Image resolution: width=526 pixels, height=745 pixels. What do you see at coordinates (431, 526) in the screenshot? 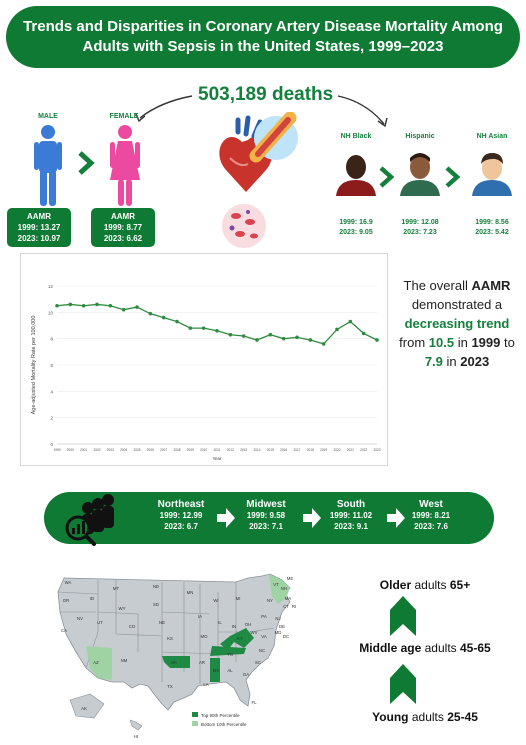
I see `region-2023: 2023: 7.6` at bounding box center [431, 526].